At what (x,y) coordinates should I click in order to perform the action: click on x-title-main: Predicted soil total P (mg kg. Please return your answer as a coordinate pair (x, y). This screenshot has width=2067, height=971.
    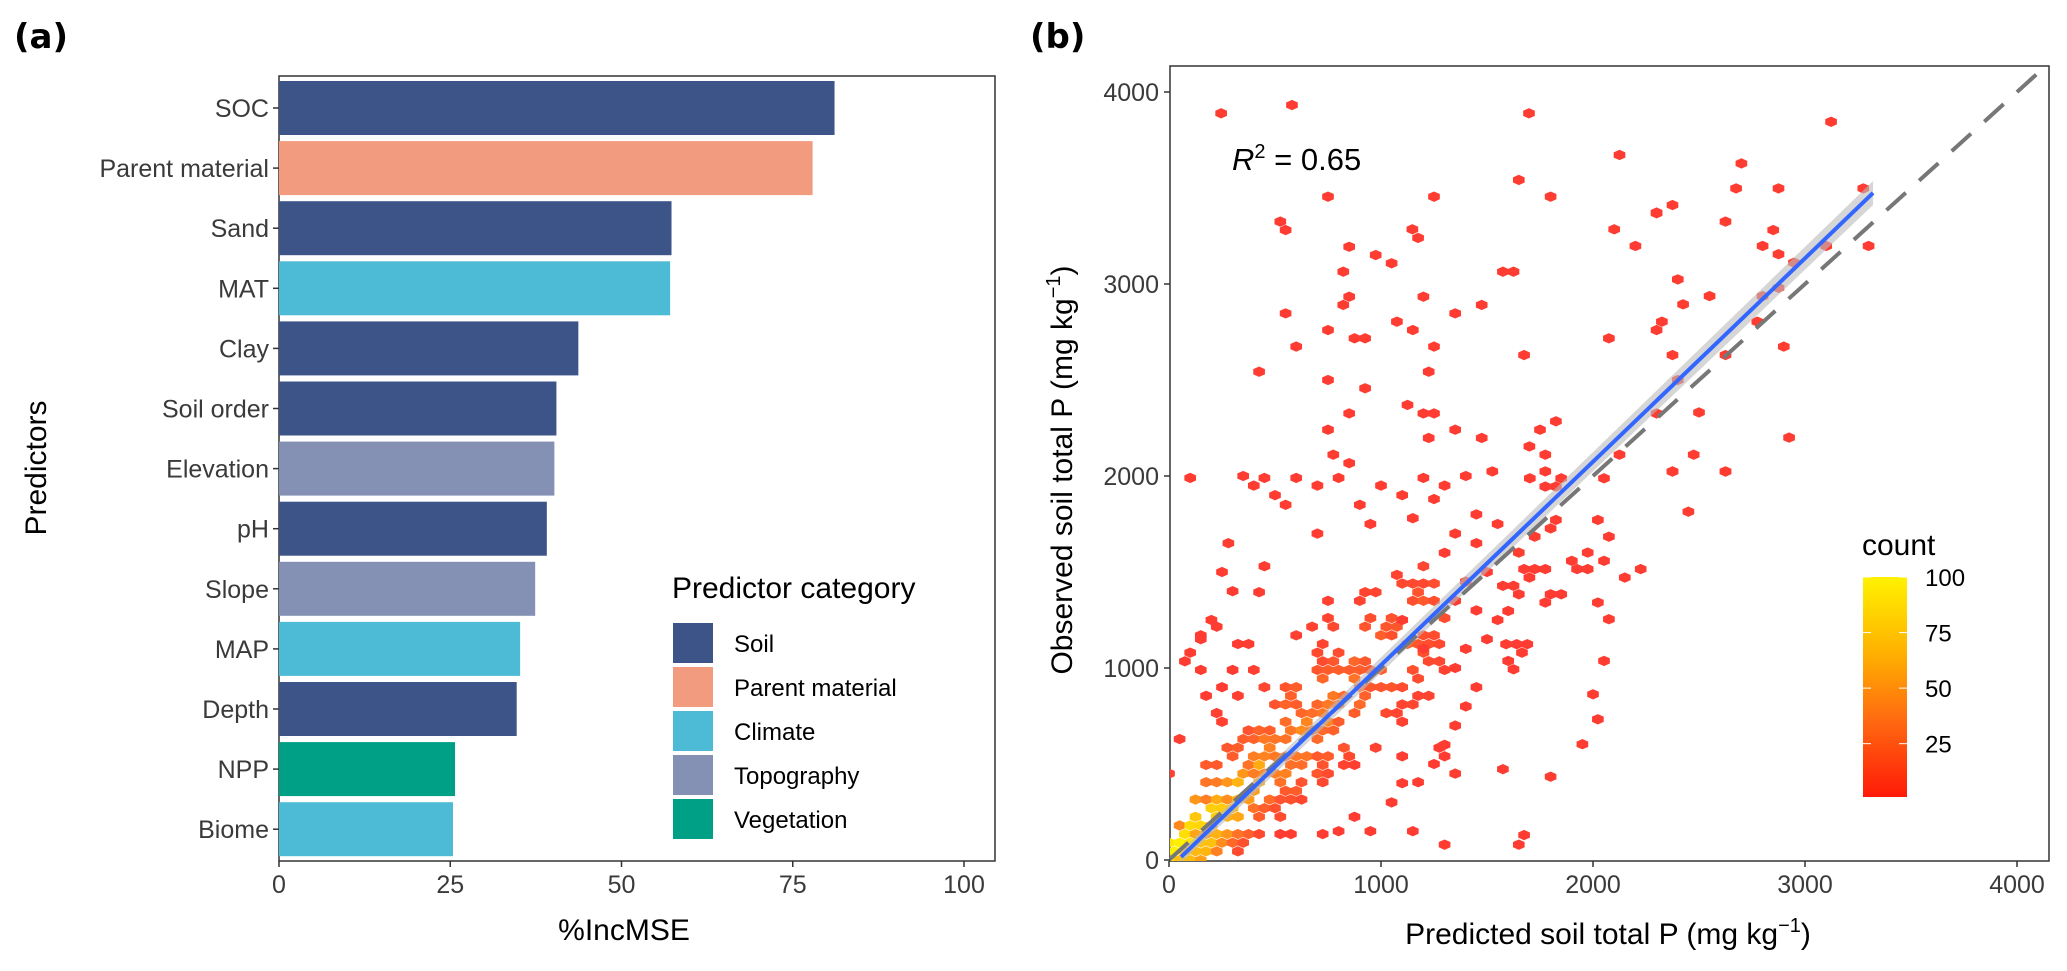
    Looking at the image, I should click on (1591, 934).